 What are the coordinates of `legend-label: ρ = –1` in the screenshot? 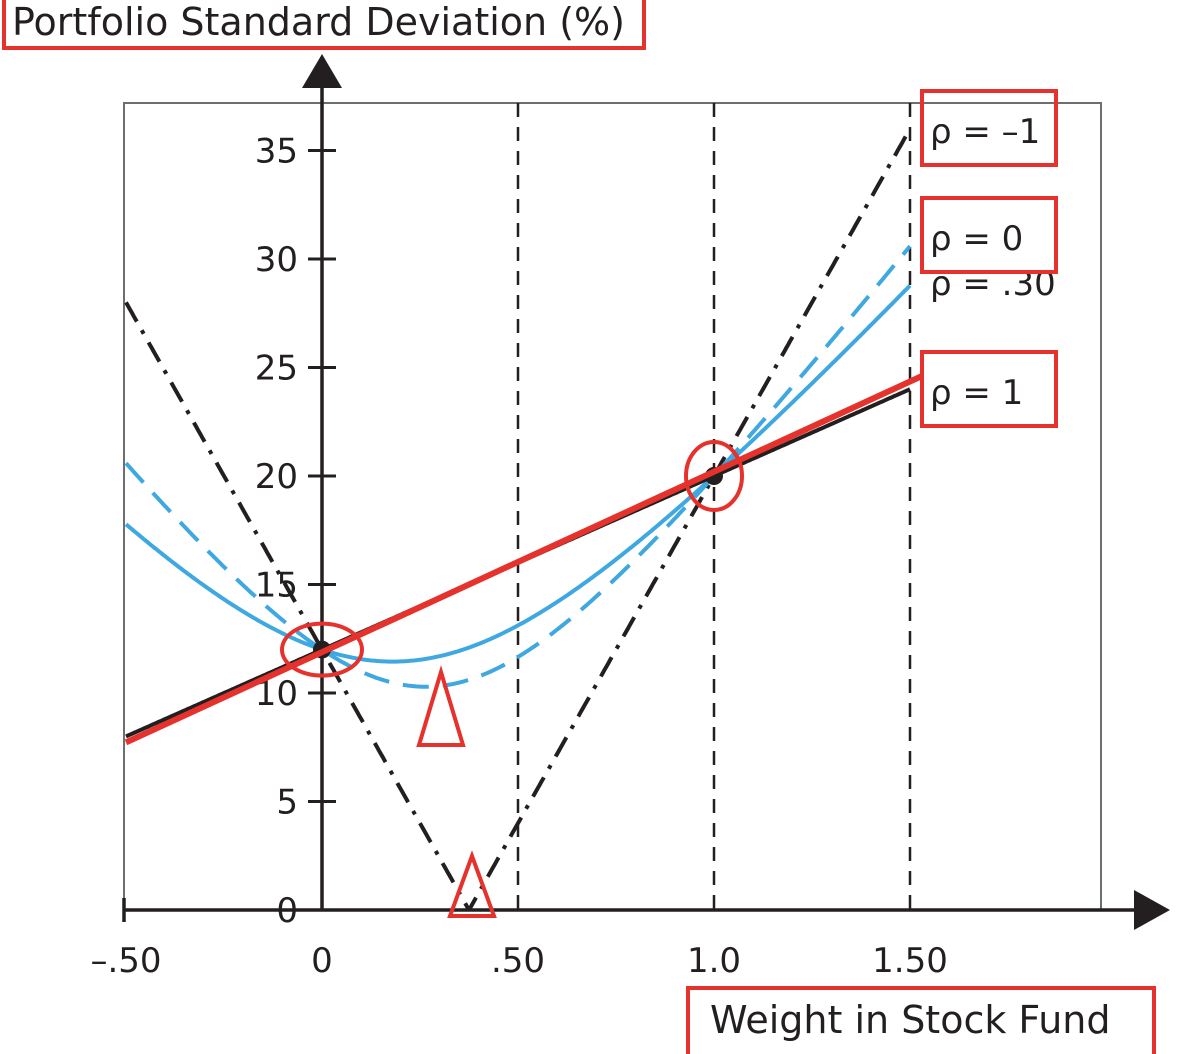 It's located at (985, 132).